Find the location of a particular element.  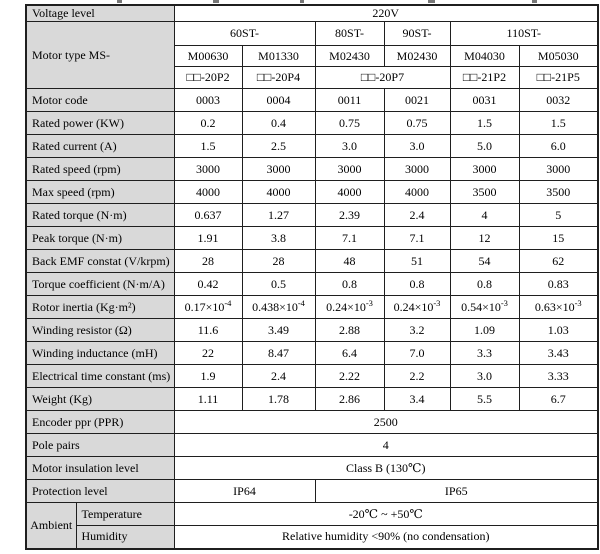

humidity-value: Relative humidity <90% (no condensation) is located at coordinates (386, 537).